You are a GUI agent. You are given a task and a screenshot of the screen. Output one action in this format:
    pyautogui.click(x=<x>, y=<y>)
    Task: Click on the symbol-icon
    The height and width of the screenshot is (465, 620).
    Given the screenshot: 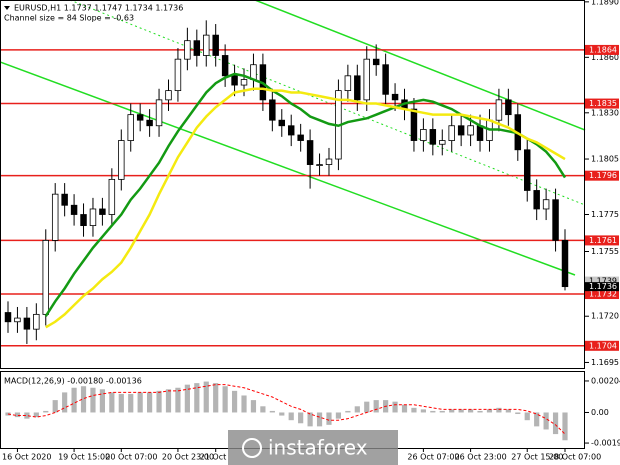 What is the action you would take?
    pyautogui.click(x=7, y=8)
    